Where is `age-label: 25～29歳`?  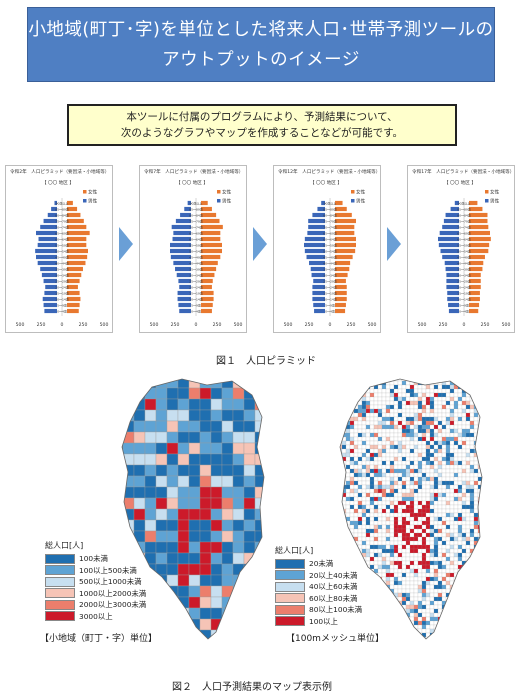
age-label: 25～29歳 is located at coordinates (196, 281).